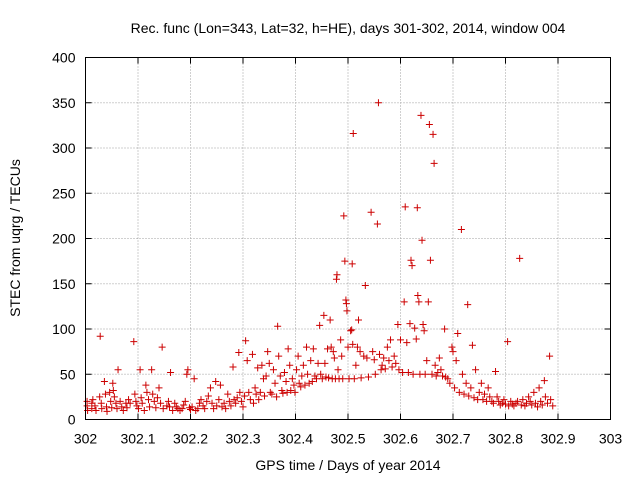 This screenshot has height=480, width=640. What do you see at coordinates (452, 439) in the screenshot?
I see `x-tick-label: 302.7` at bounding box center [452, 439].